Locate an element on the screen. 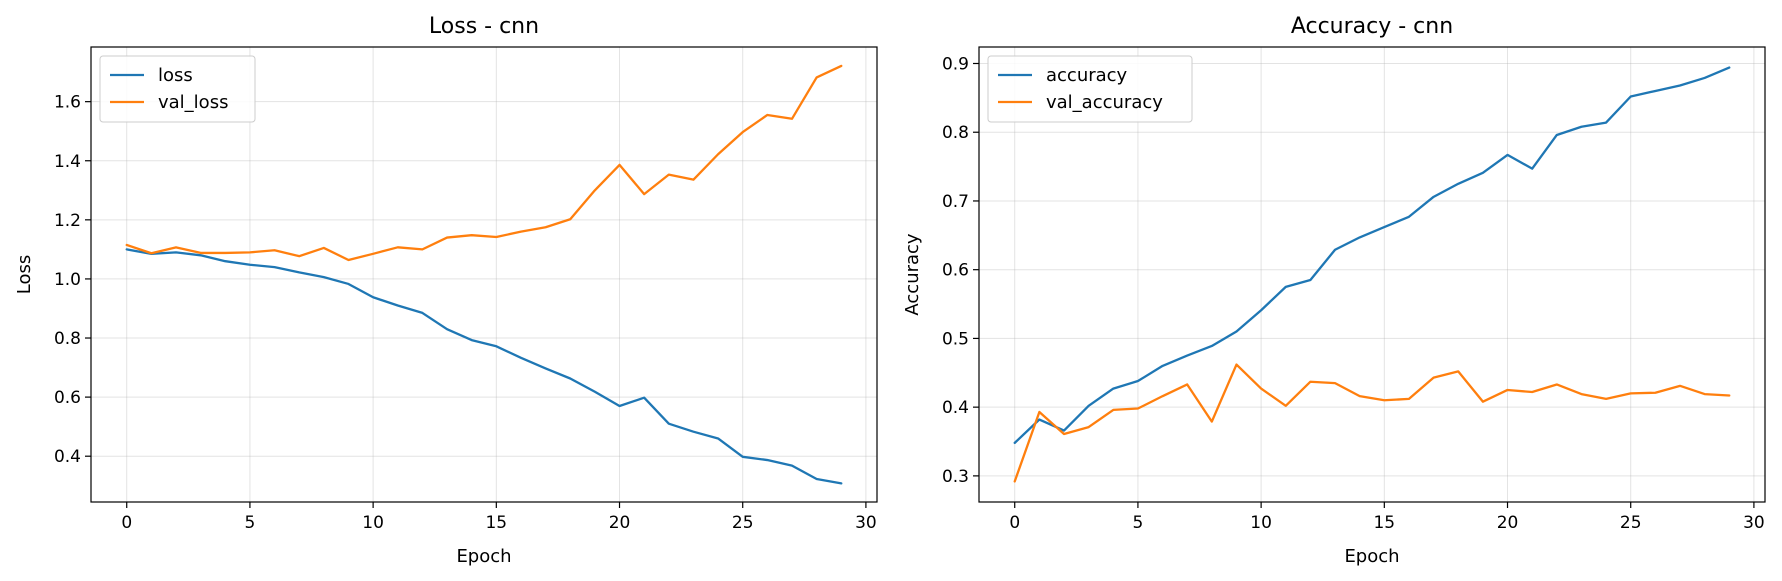 The height and width of the screenshot is (581, 1782). loss-chart-legend: loss val_loss is located at coordinates (177, 89).